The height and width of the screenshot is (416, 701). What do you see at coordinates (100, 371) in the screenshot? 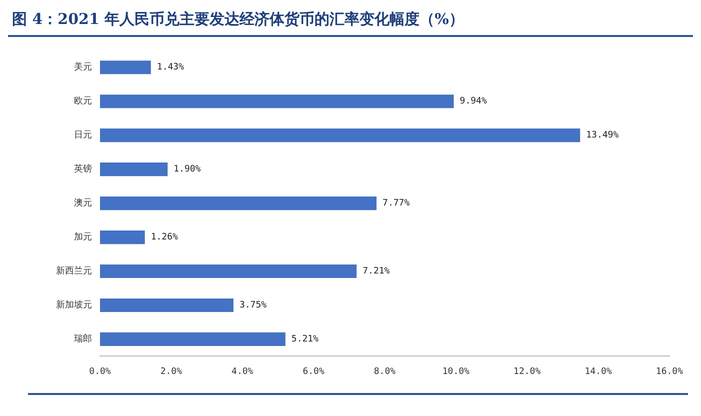
I see `x-tick-label: 0.0%` at bounding box center [100, 371].